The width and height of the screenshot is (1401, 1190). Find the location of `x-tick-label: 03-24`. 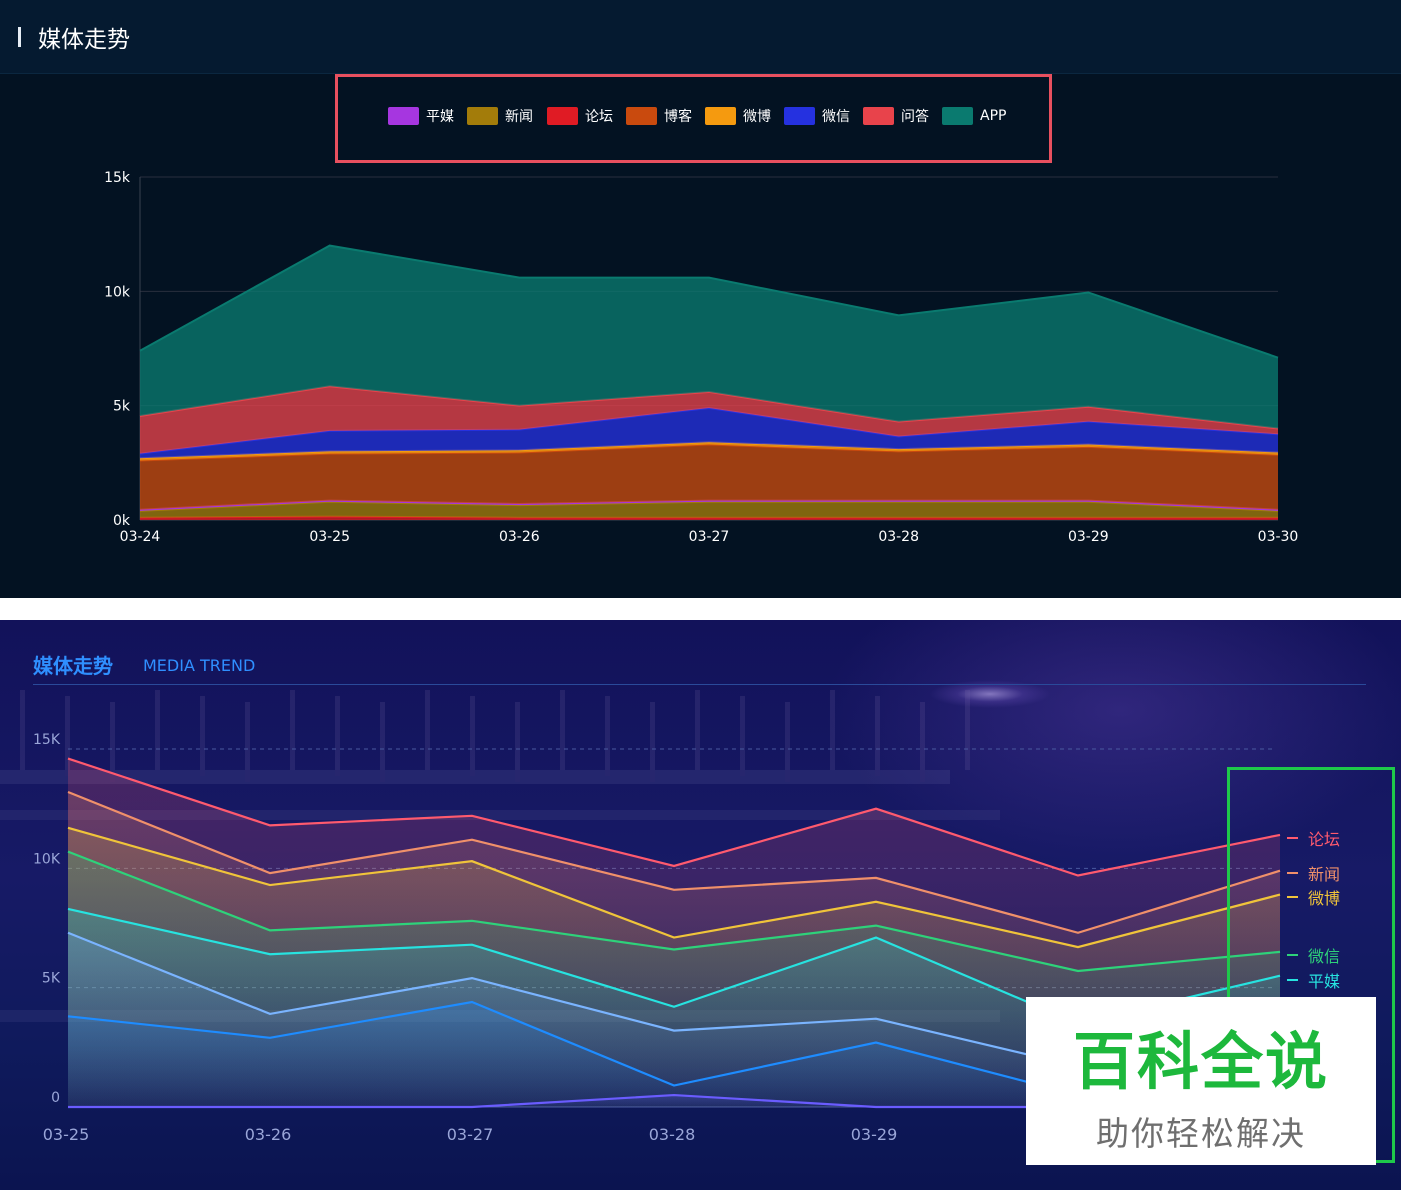

x-tick-label: 03-24 is located at coordinates (140, 537).